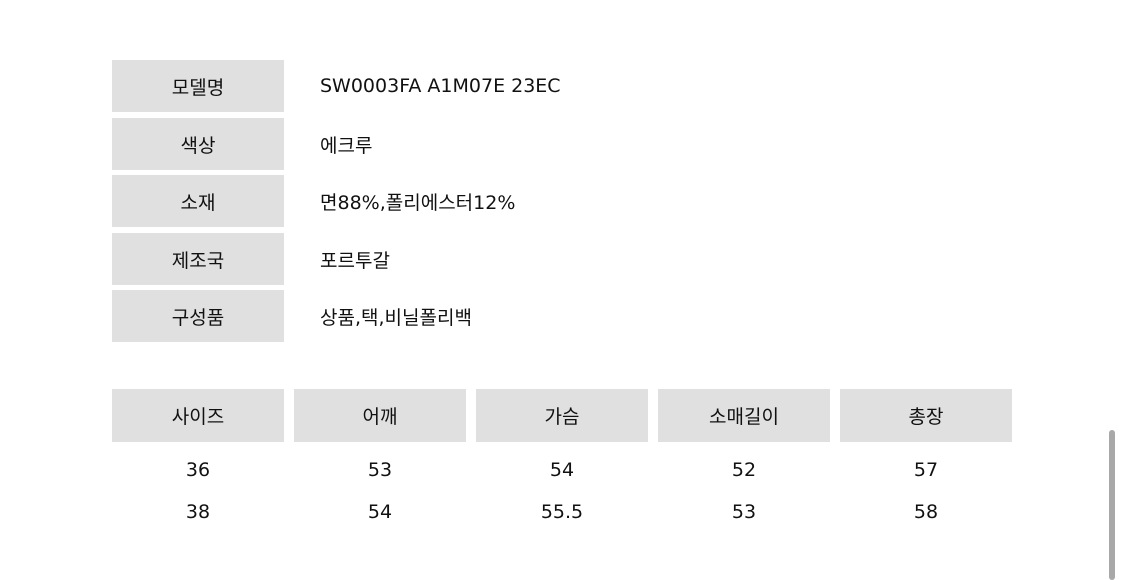 This screenshot has width=1125, height=580. I want to click on size-cell: 57, so click(926, 470).